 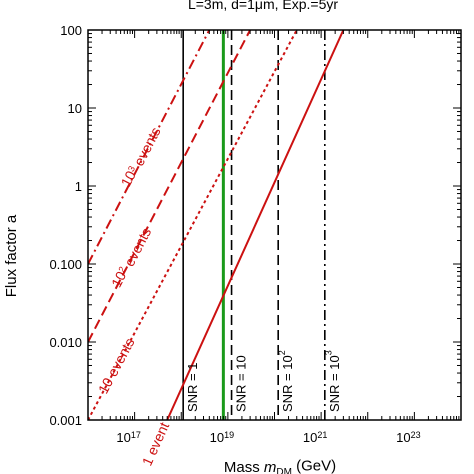 What do you see at coordinates (78, 186) in the screenshot?
I see `y-tick-label: 1` at bounding box center [78, 186].